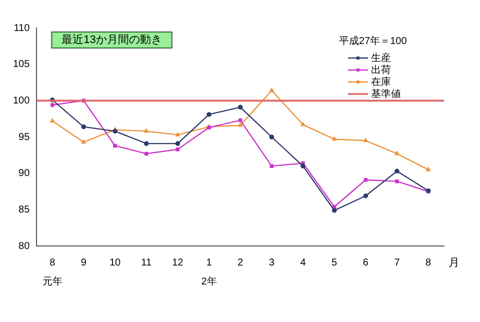 The height and width of the screenshot is (322, 480). What do you see at coordinates (209, 272) in the screenshot?
I see `x-tick-label: 1 2年` at bounding box center [209, 272].